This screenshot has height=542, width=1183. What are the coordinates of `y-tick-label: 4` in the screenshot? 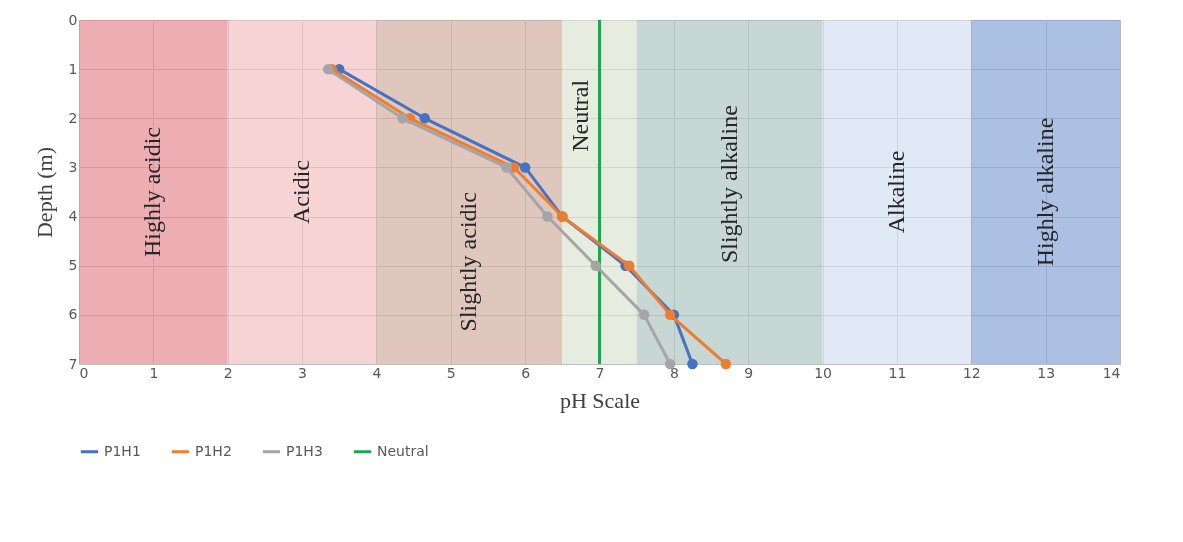 It's located at (73, 216).